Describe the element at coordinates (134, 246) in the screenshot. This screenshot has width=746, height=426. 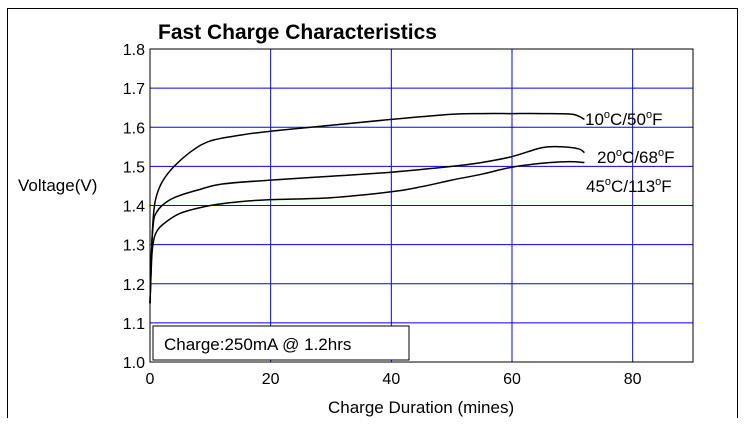
I see `y-tick-label: 1.3` at that location.